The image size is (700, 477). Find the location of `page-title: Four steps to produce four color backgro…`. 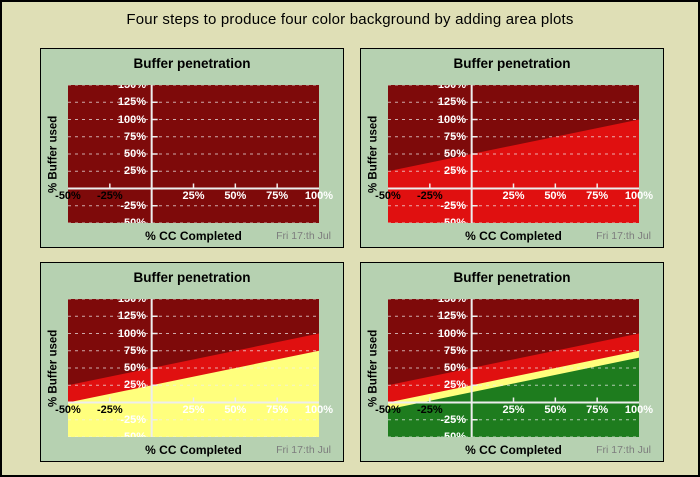

page-title: Four steps to produce four color backgro… is located at coordinates (350, 19).